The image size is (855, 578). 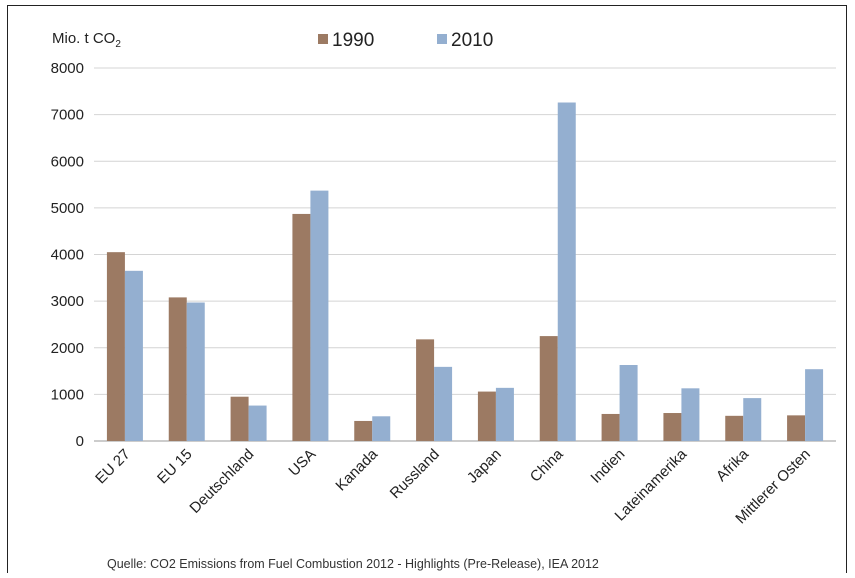 I want to click on y-tick-label: 0, so click(x=80, y=441).